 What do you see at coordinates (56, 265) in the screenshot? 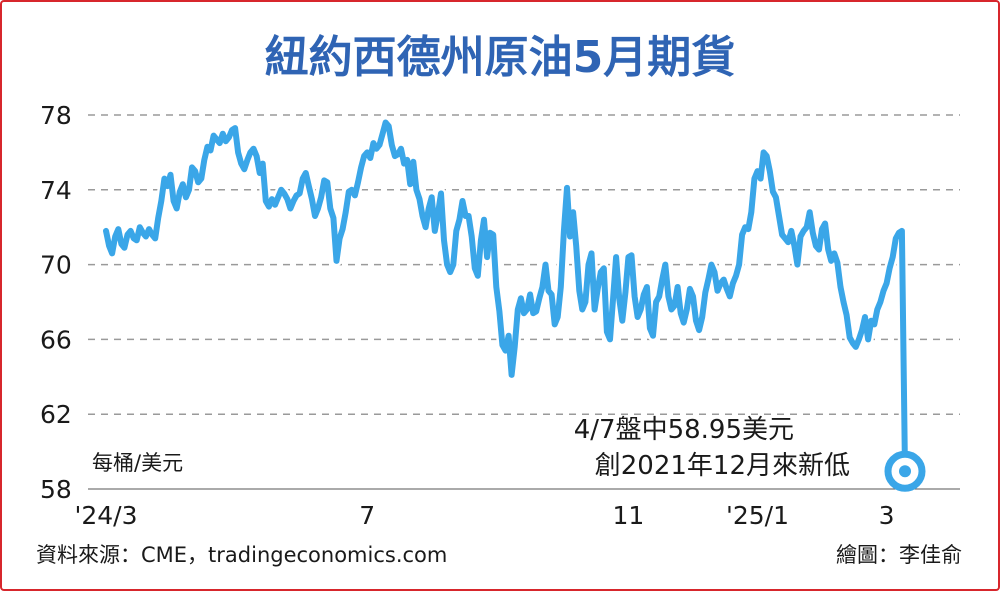
I see `y-tick-label: 70` at bounding box center [56, 265].